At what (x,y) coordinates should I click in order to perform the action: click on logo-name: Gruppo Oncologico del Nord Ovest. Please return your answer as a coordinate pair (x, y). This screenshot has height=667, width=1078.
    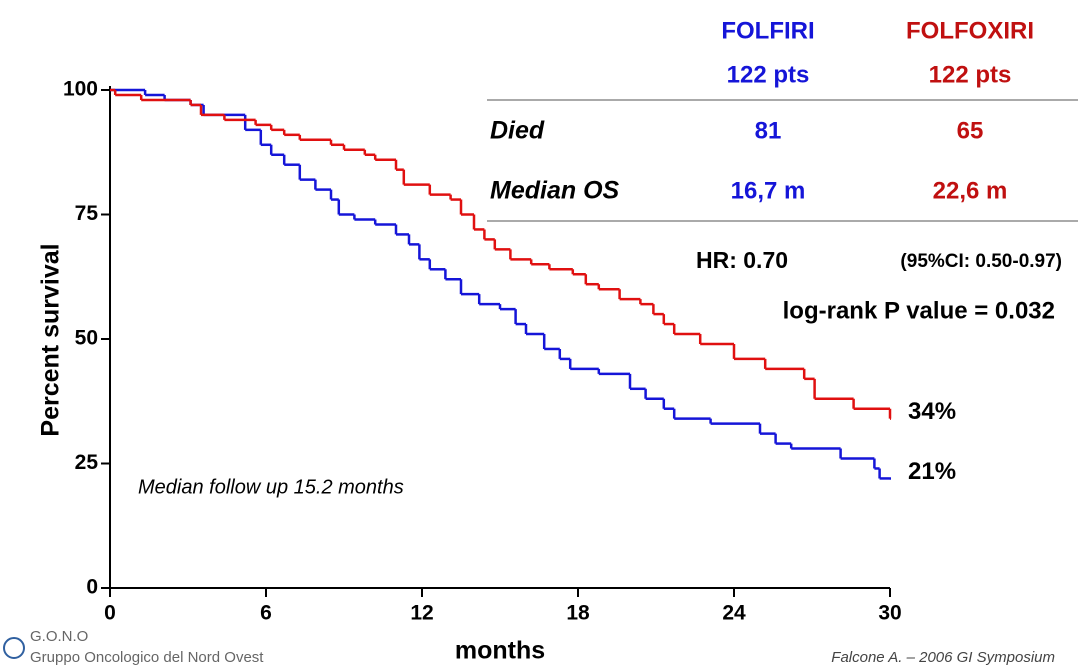
    Looking at the image, I should click on (147, 657).